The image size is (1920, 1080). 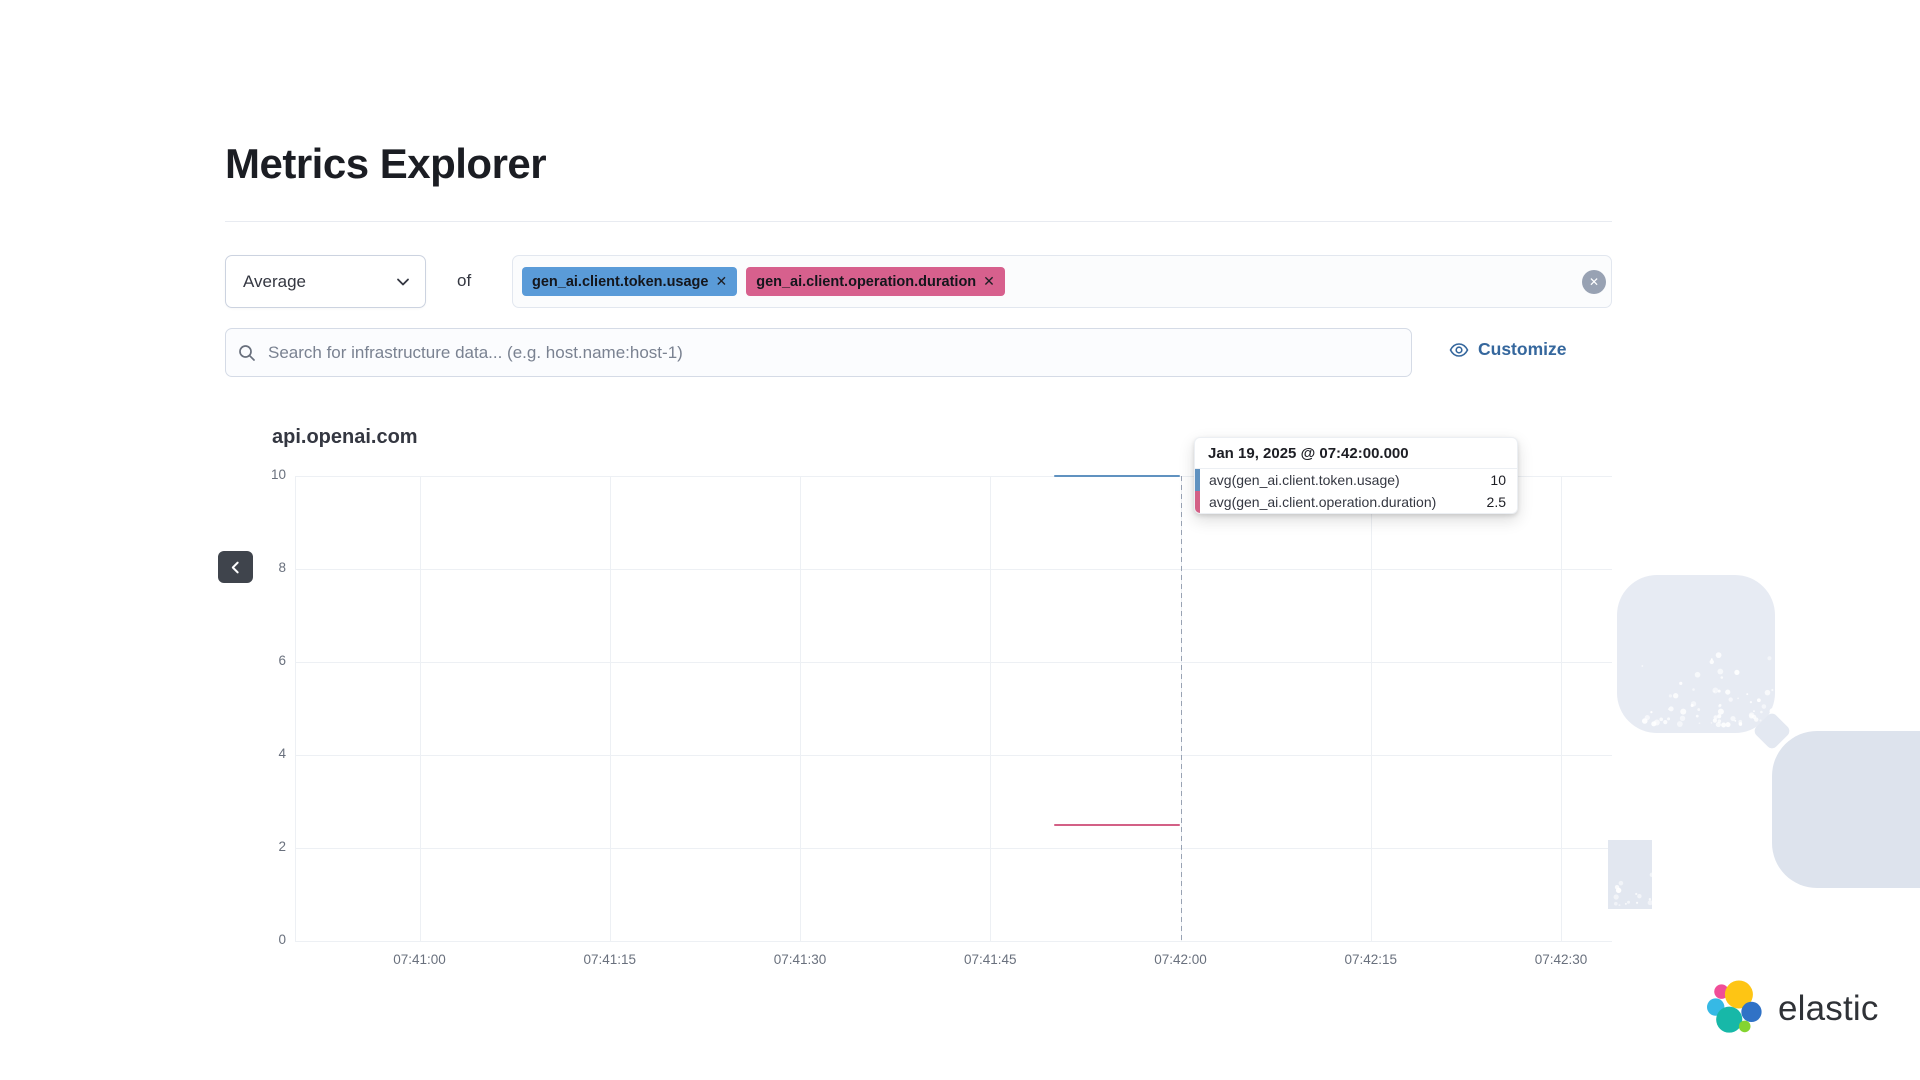 What do you see at coordinates (275, 281) in the screenshot?
I see `aggregation-value: Average` at bounding box center [275, 281].